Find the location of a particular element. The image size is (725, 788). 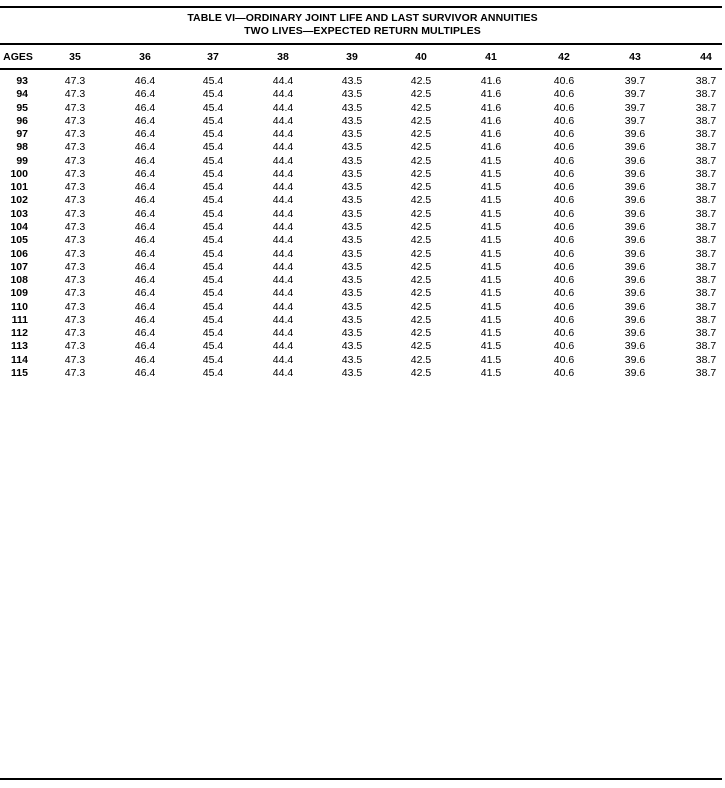

column-header-43: 43 is located at coordinates (635, 57).